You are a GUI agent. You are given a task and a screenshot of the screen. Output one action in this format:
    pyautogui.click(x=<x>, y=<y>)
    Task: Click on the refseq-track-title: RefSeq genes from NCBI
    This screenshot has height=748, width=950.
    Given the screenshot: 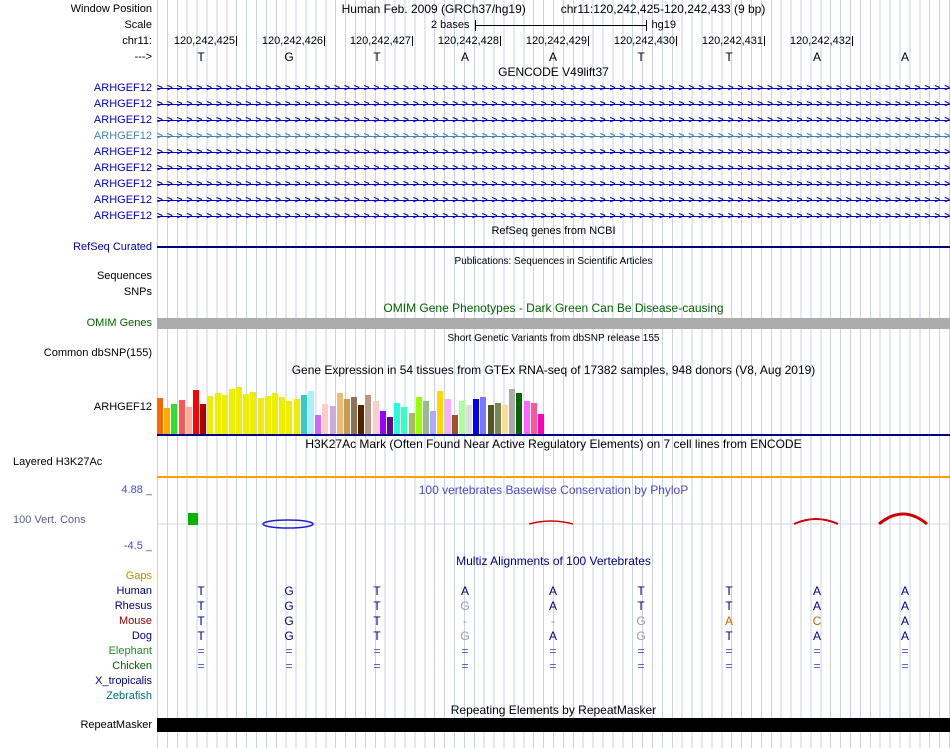 What is the action you would take?
    pyautogui.click(x=553, y=231)
    